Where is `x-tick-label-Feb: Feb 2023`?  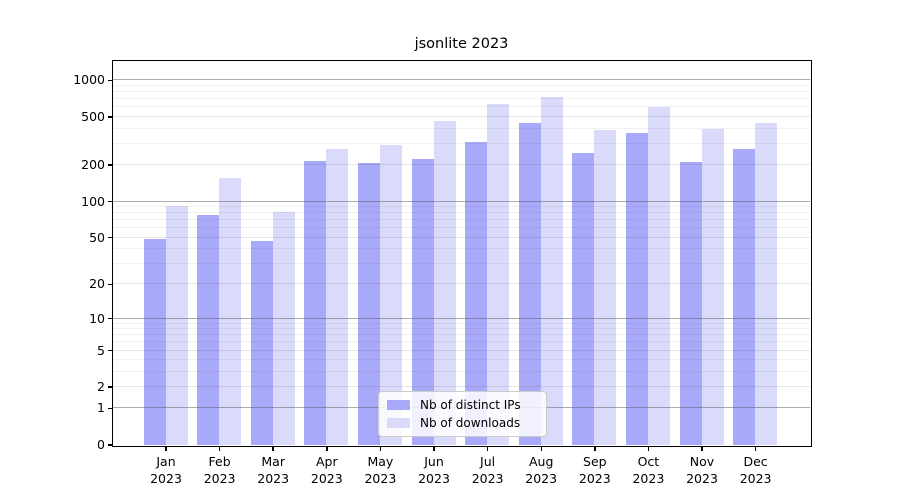 x-tick-label-Feb: Feb 2023 is located at coordinates (219, 470).